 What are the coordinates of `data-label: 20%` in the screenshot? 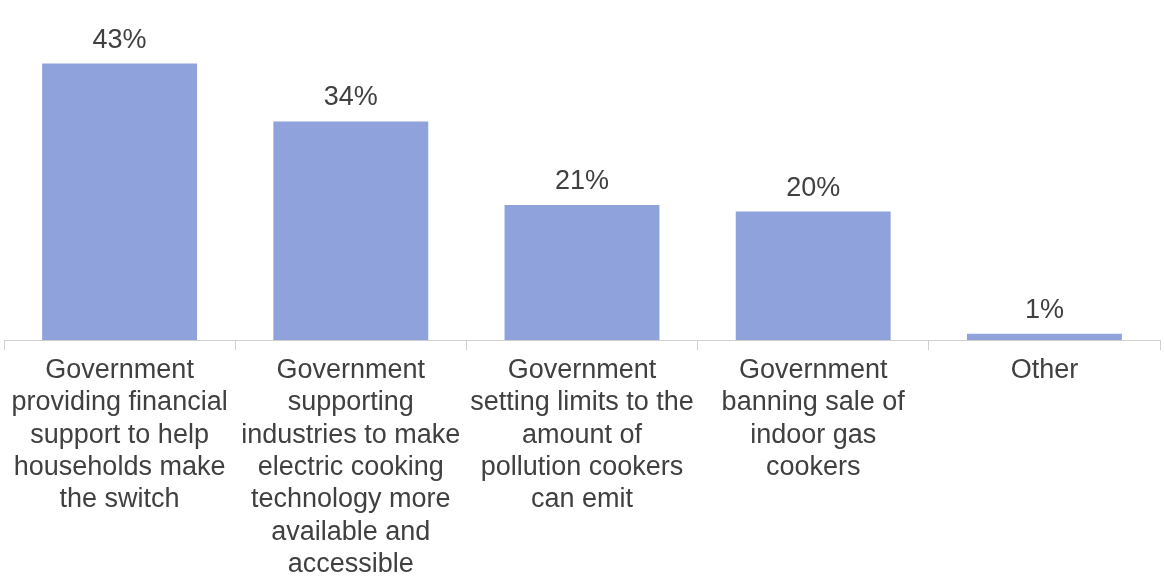 It's located at (813, 186).